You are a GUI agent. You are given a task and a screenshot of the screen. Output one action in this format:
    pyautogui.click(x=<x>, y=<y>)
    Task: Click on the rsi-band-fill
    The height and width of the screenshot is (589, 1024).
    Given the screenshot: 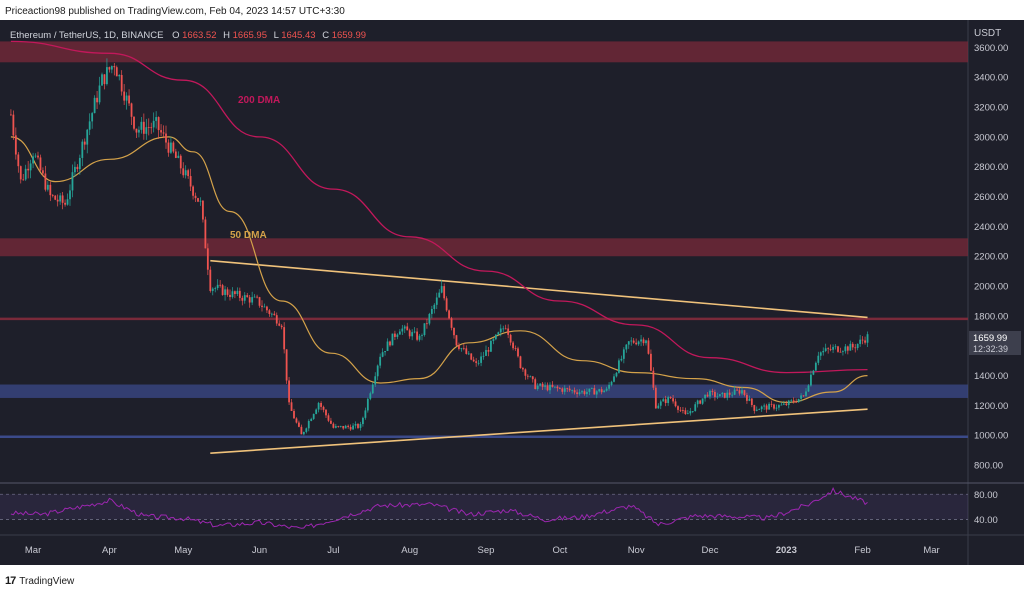 What is the action you would take?
    pyautogui.click(x=484, y=507)
    